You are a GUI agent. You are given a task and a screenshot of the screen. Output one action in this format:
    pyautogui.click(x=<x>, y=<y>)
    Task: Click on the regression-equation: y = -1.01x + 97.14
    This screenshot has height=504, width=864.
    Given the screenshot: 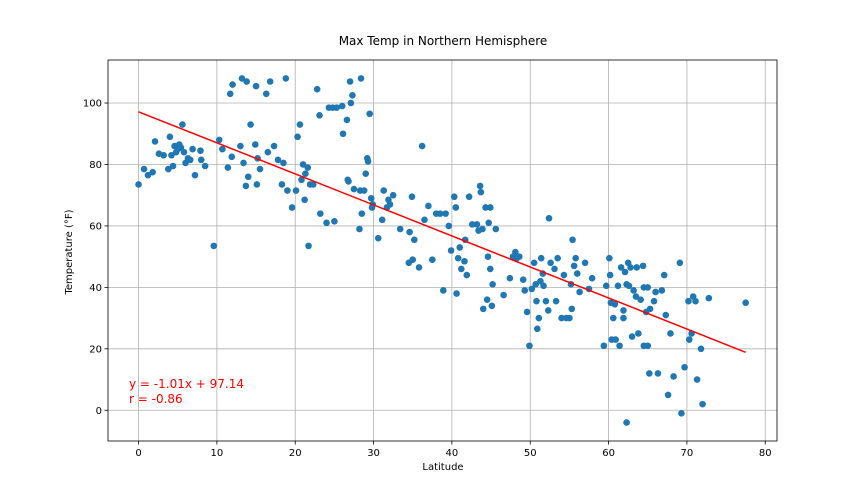 What is the action you would take?
    pyautogui.click(x=186, y=384)
    